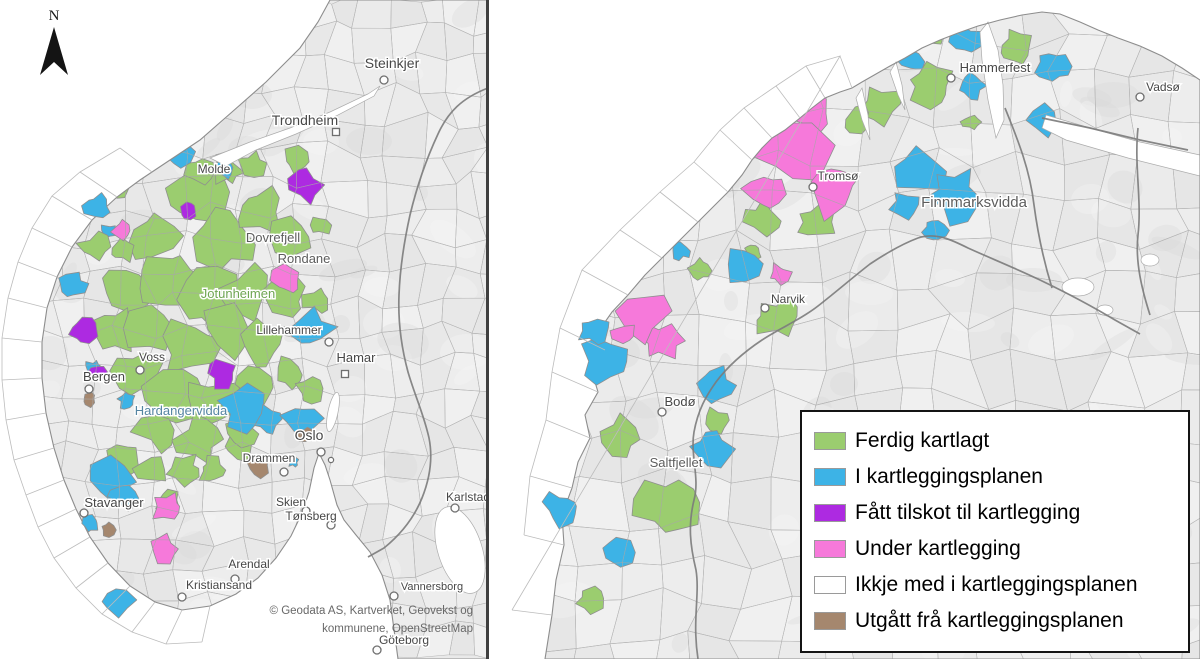  Describe the element at coordinates (257, 467) in the screenshot. I see `region-utgatt` at that location.